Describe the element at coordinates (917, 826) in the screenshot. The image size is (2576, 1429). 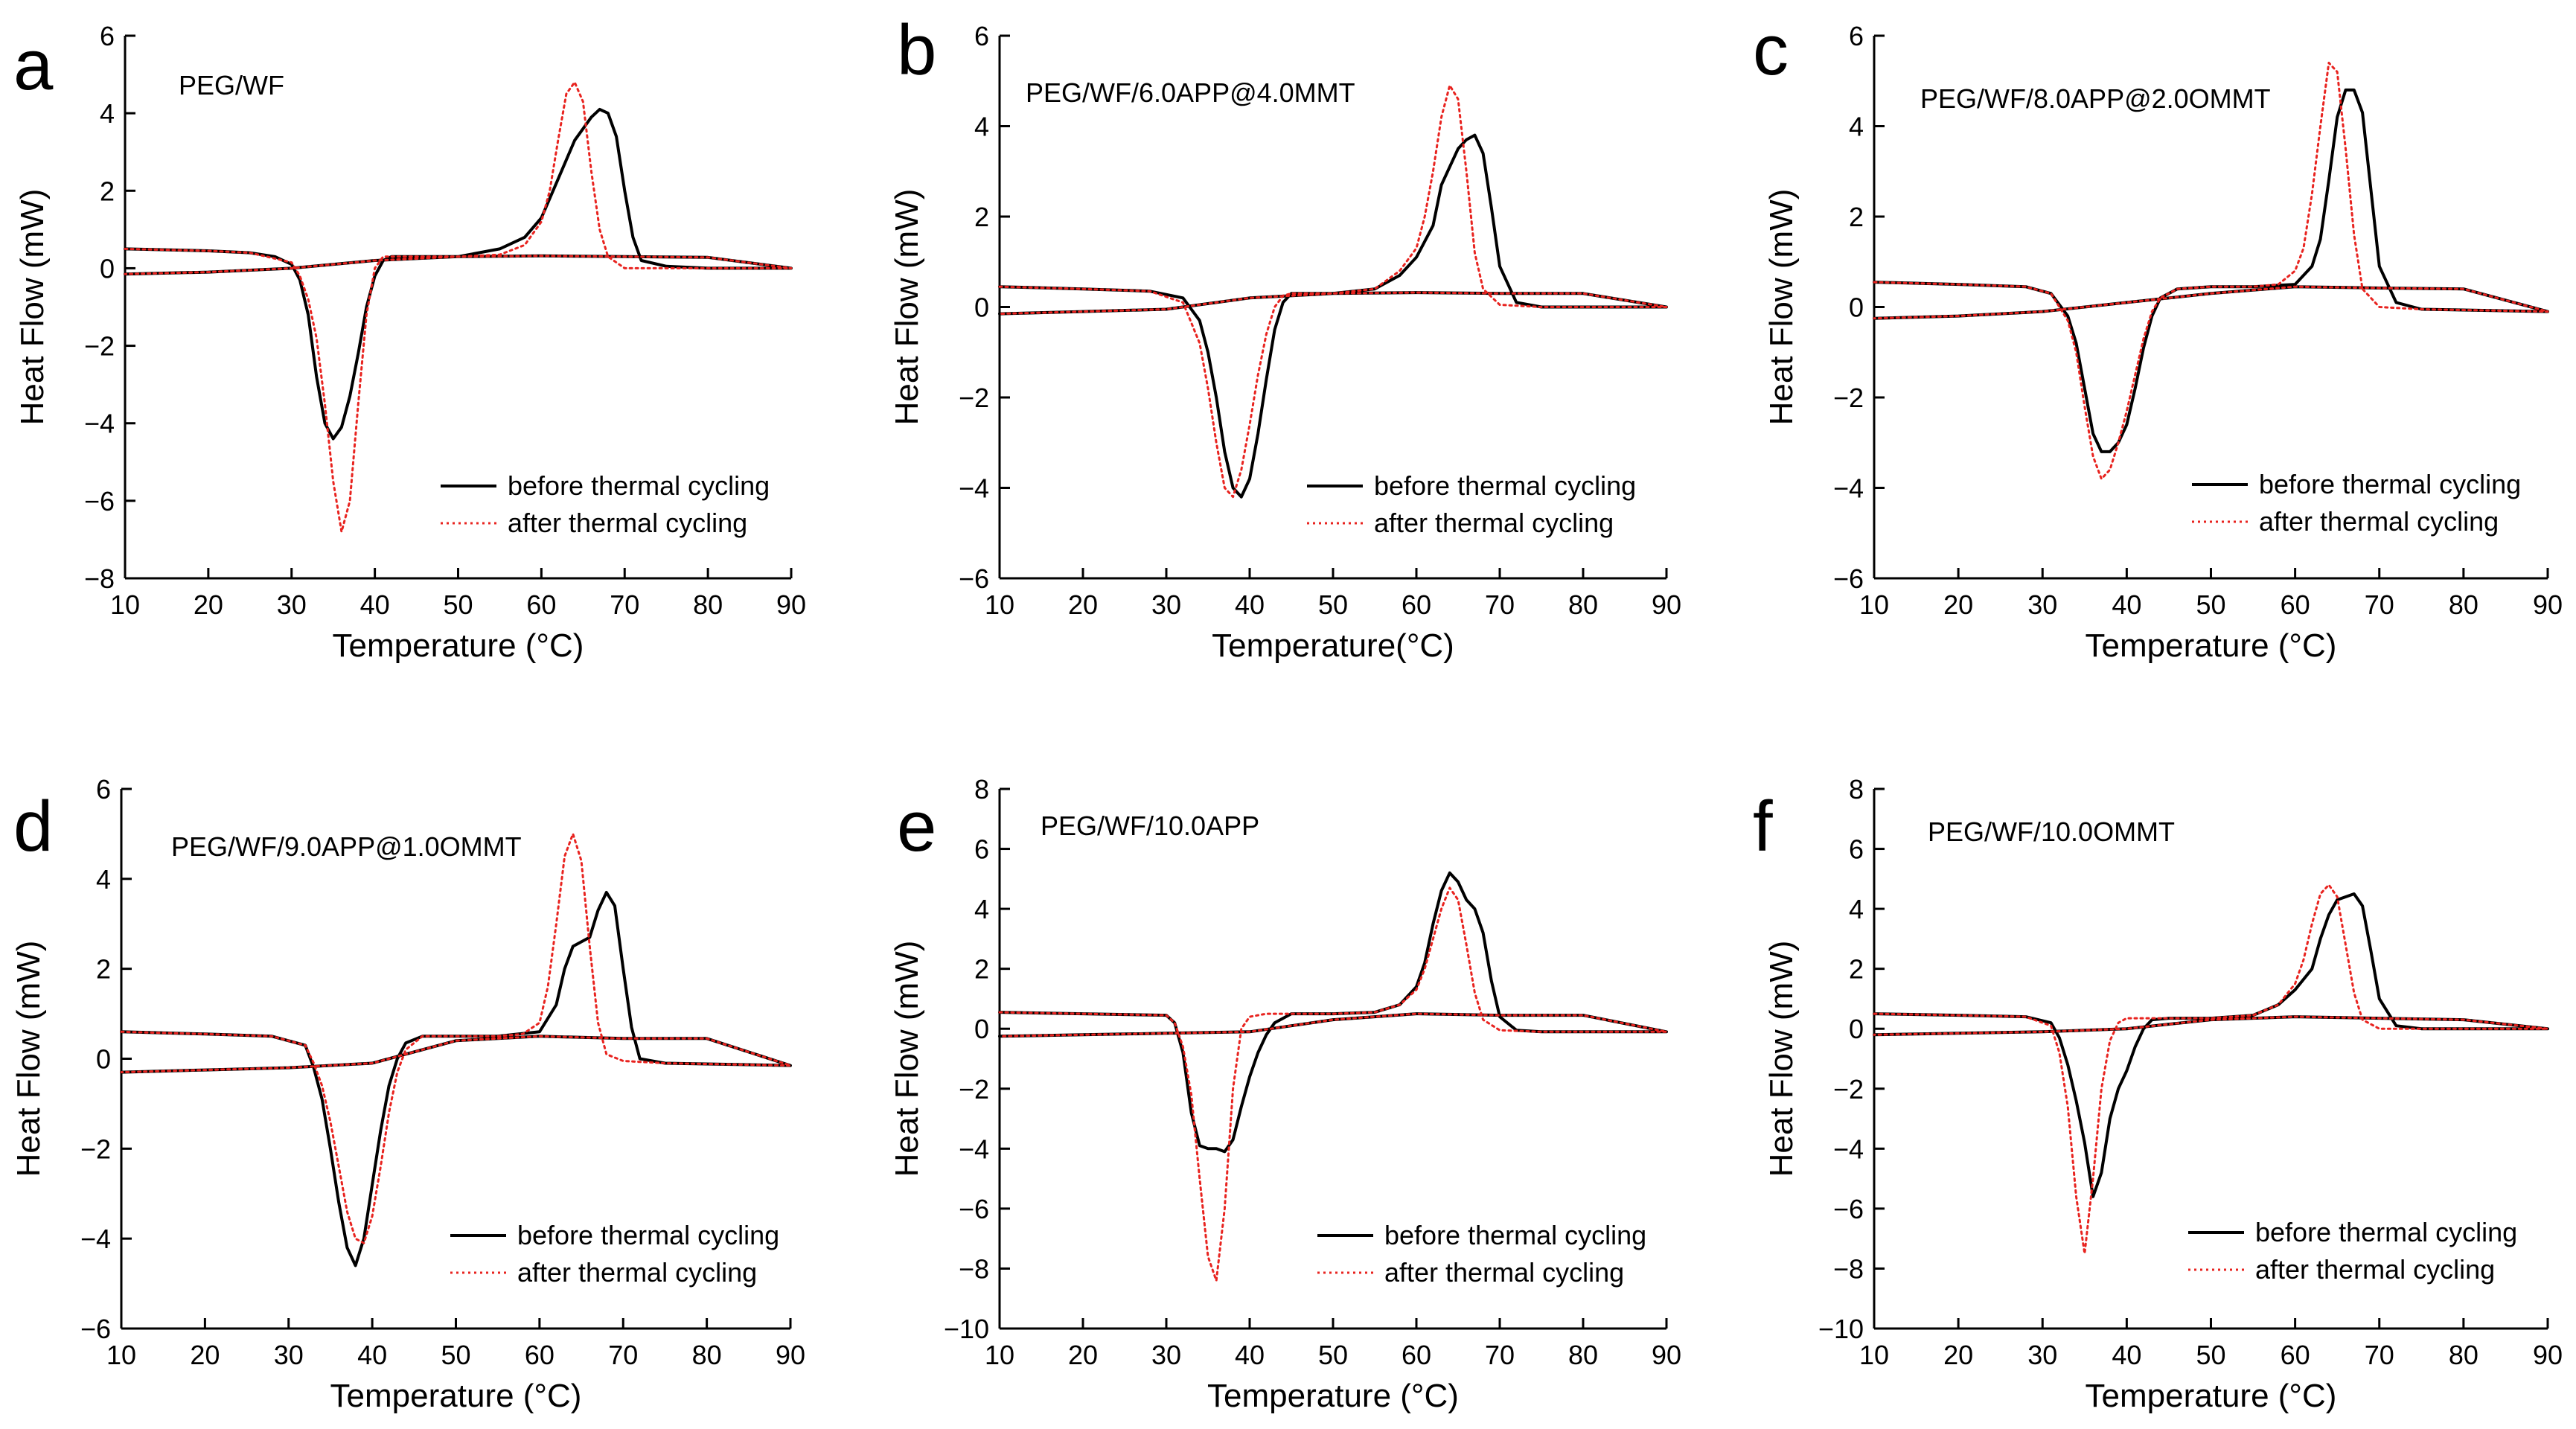
I see `panel-letter: e` at that location.